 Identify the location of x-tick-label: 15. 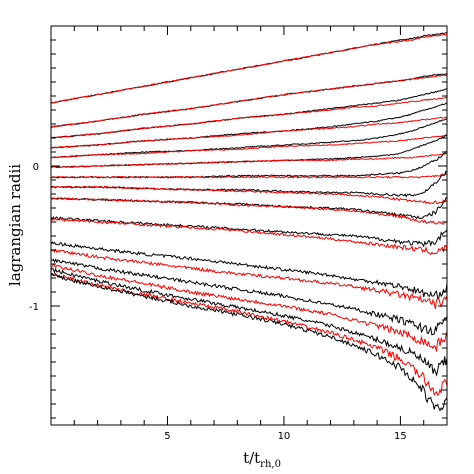
(400, 436).